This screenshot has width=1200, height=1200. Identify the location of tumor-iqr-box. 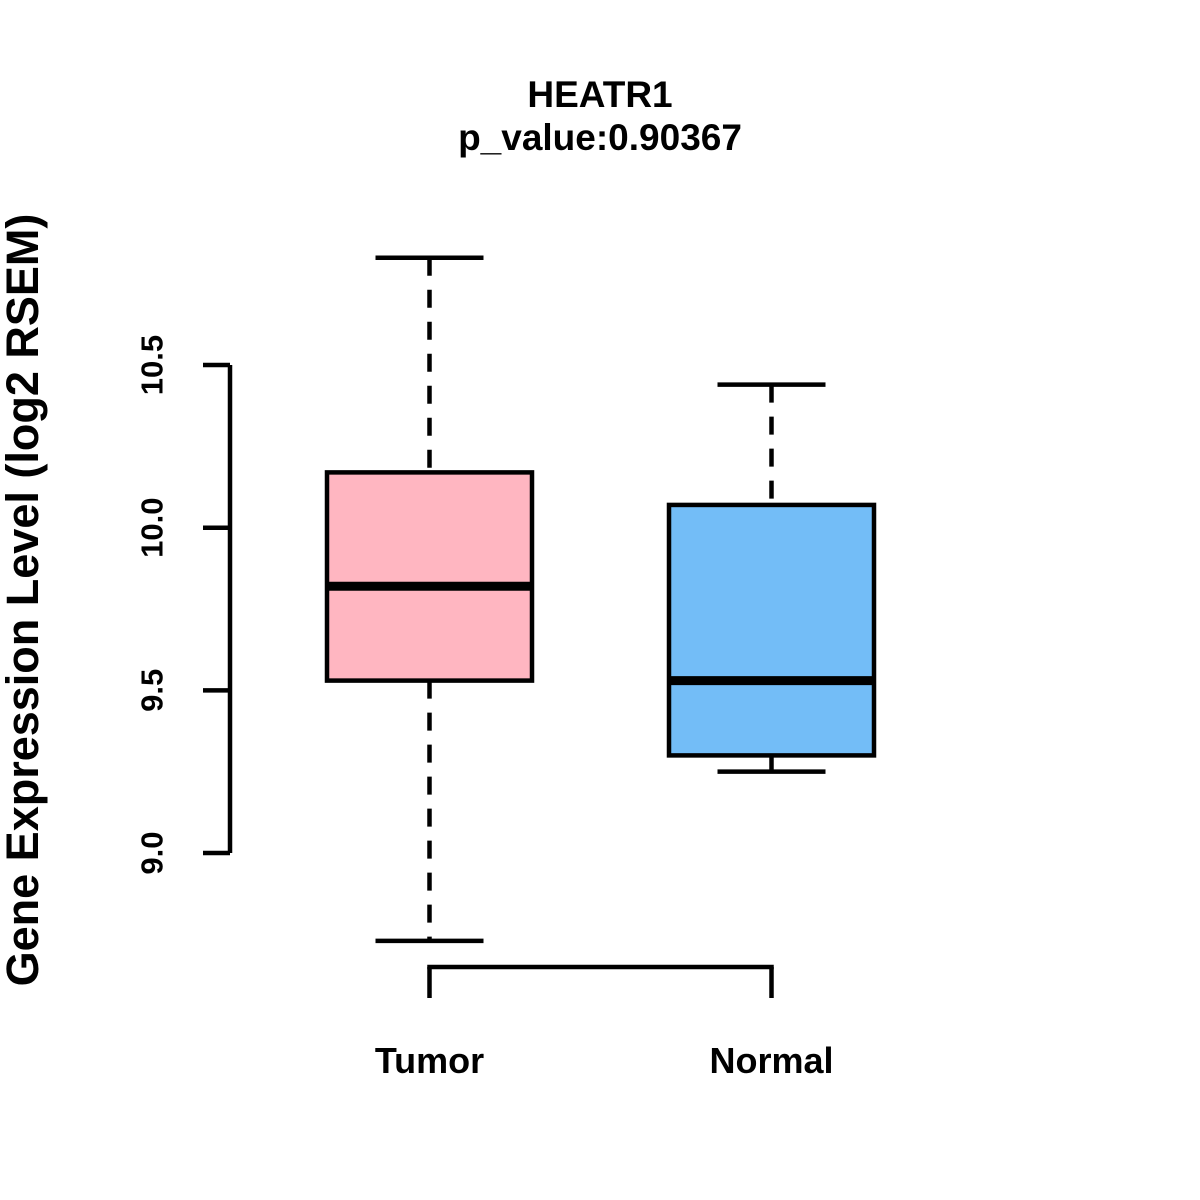
(429, 576).